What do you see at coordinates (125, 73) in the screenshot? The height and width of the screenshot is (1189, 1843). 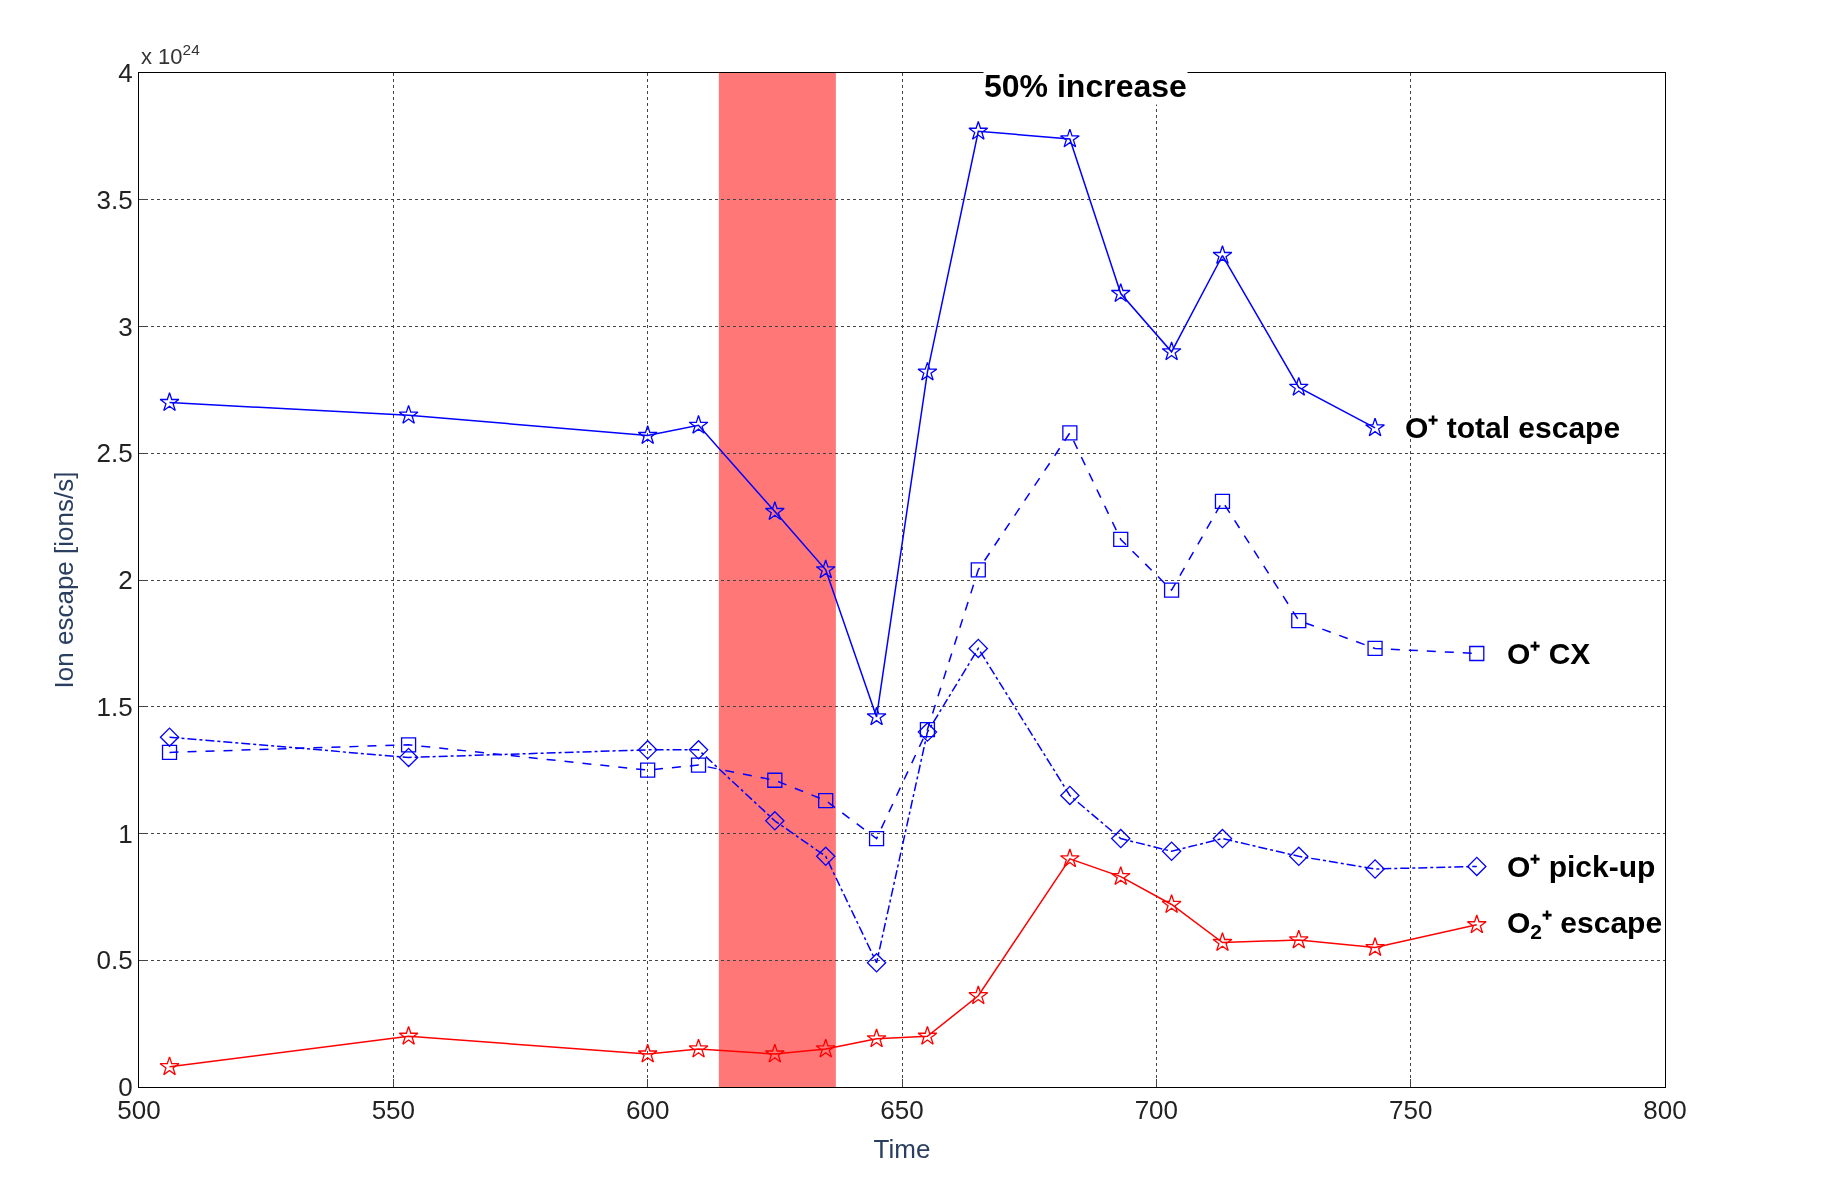 I see `y-tick-label: 4` at bounding box center [125, 73].